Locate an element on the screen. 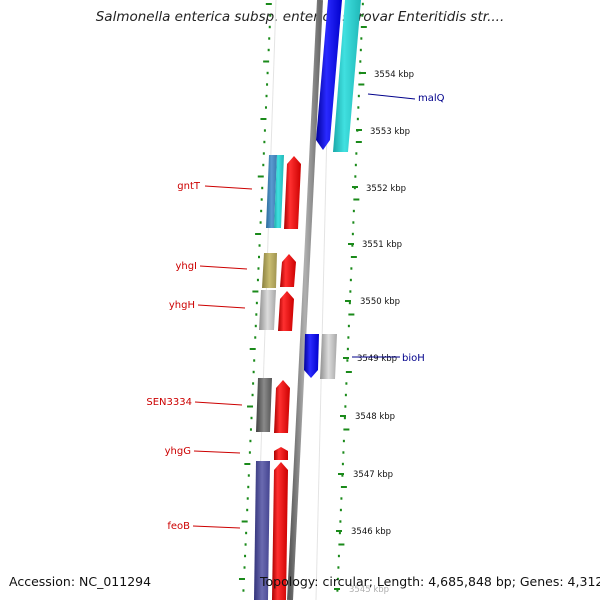  kbp-label: 3545 kbp is located at coordinates (369, 590).